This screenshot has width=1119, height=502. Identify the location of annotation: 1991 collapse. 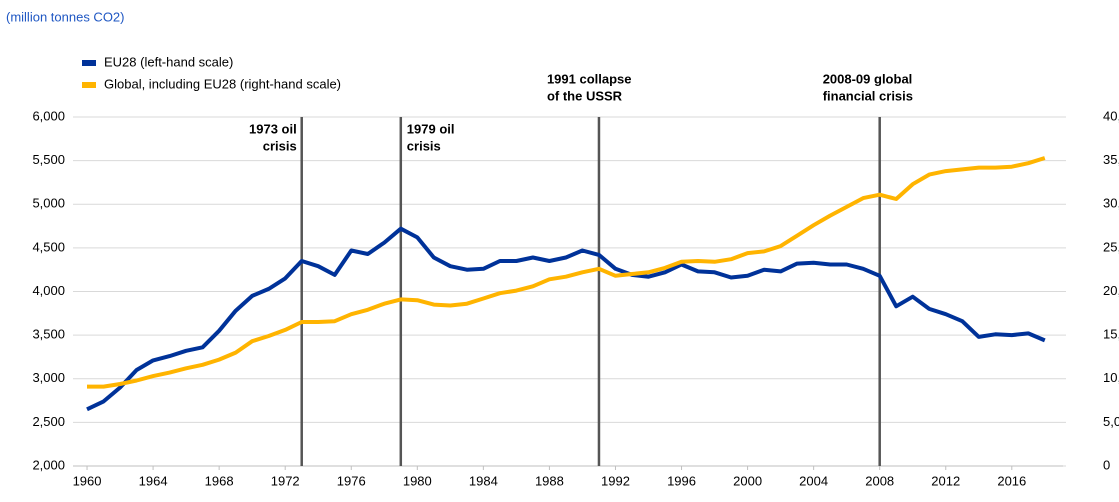
(589, 78).